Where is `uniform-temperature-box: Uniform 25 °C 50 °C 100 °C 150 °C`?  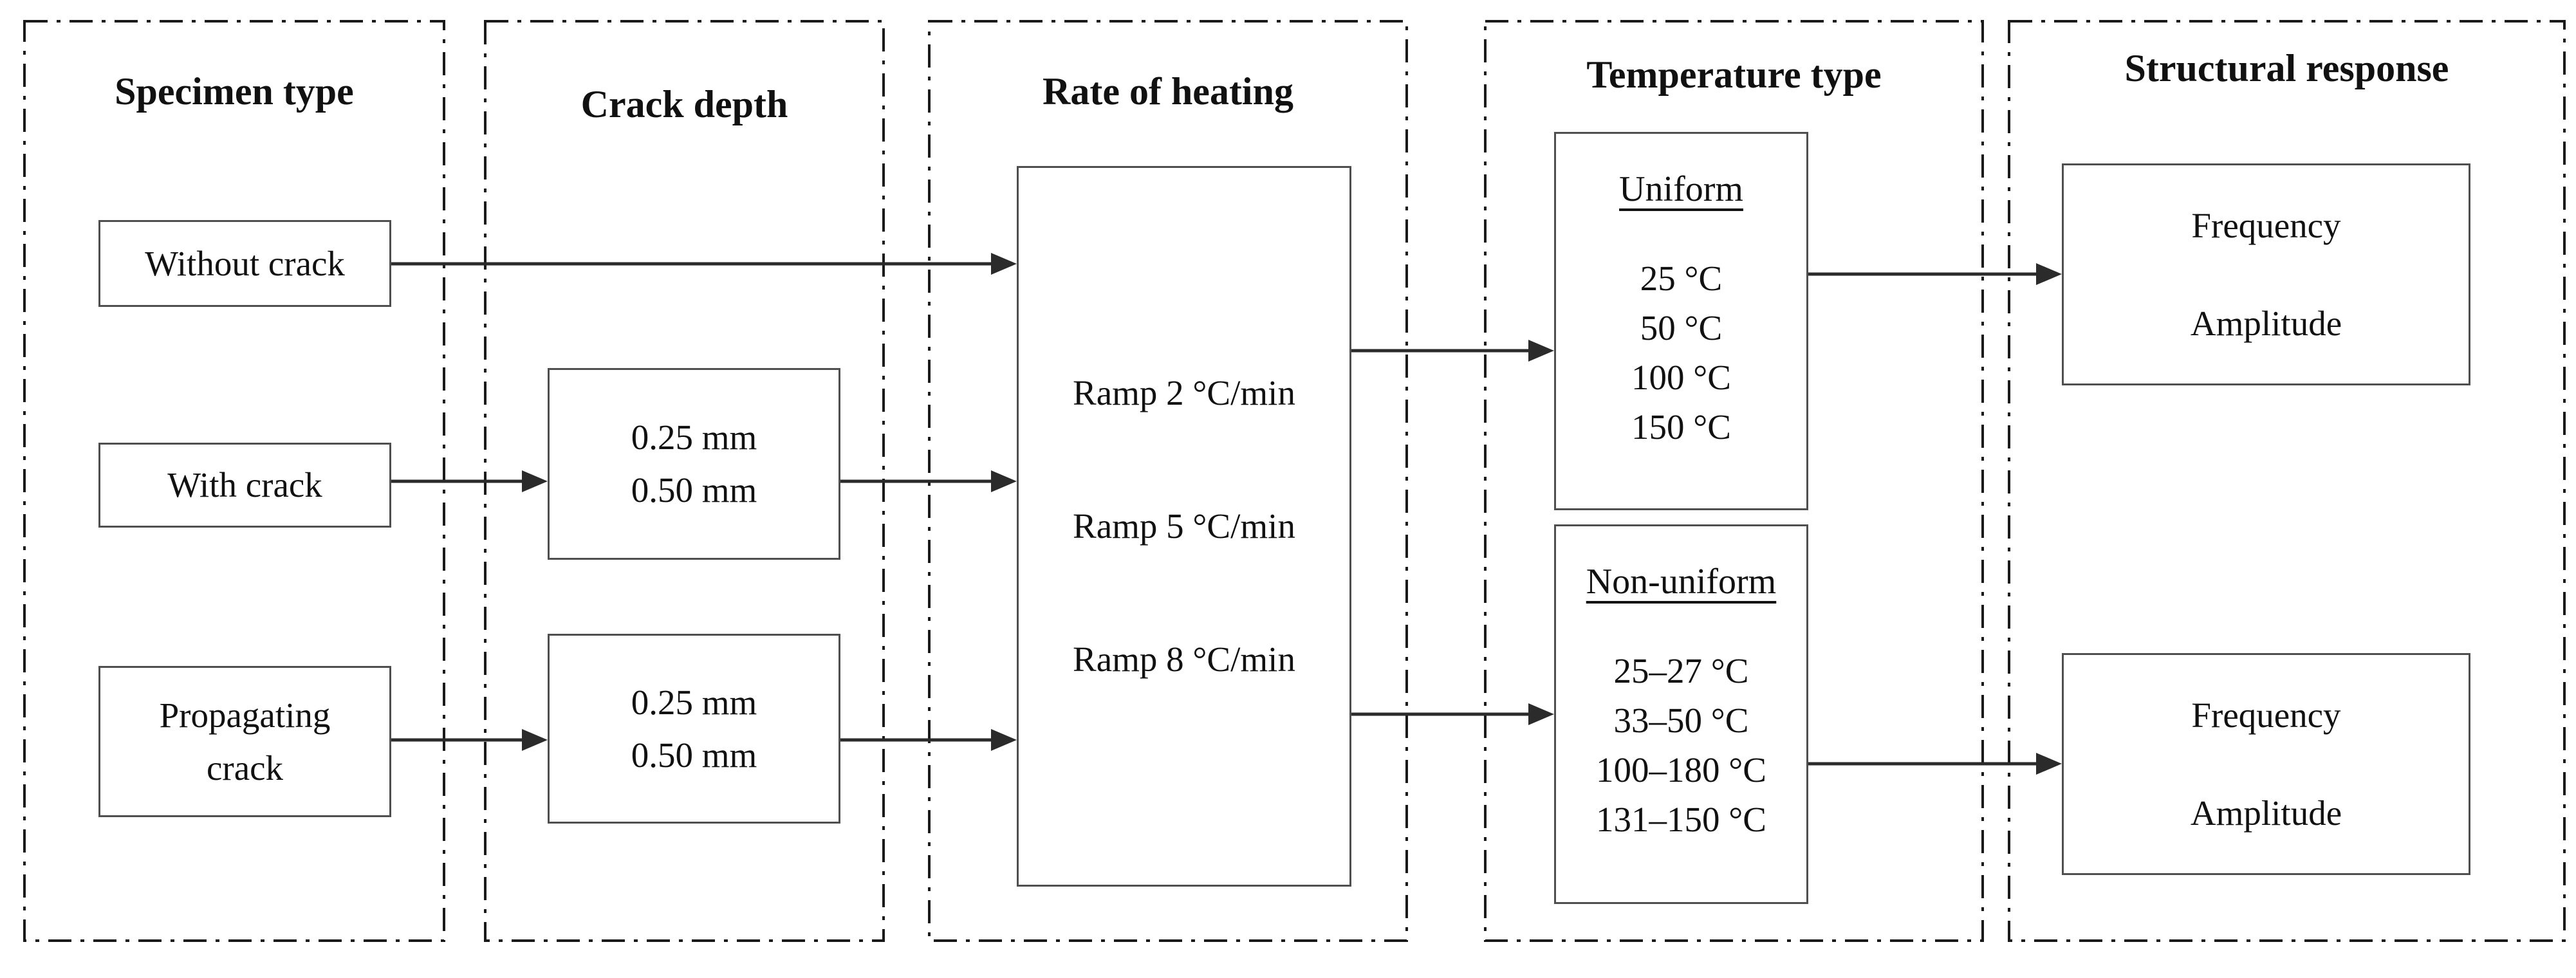 uniform-temperature-box: Uniform 25 °C 50 °C 100 °C 150 °C is located at coordinates (1681, 321).